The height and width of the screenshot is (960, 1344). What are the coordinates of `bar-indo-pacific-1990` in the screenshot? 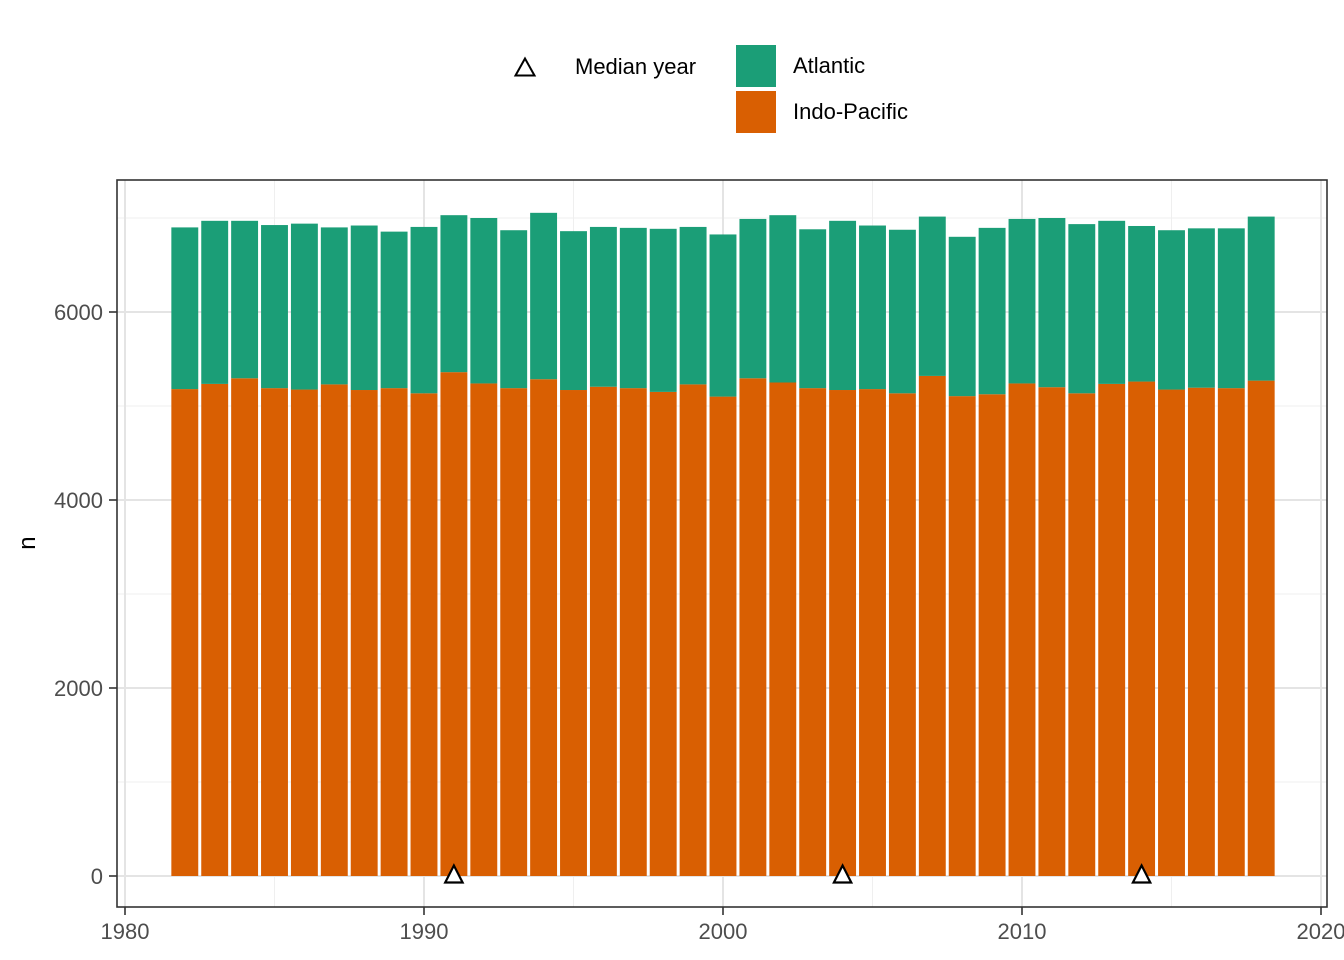 It's located at (424, 634).